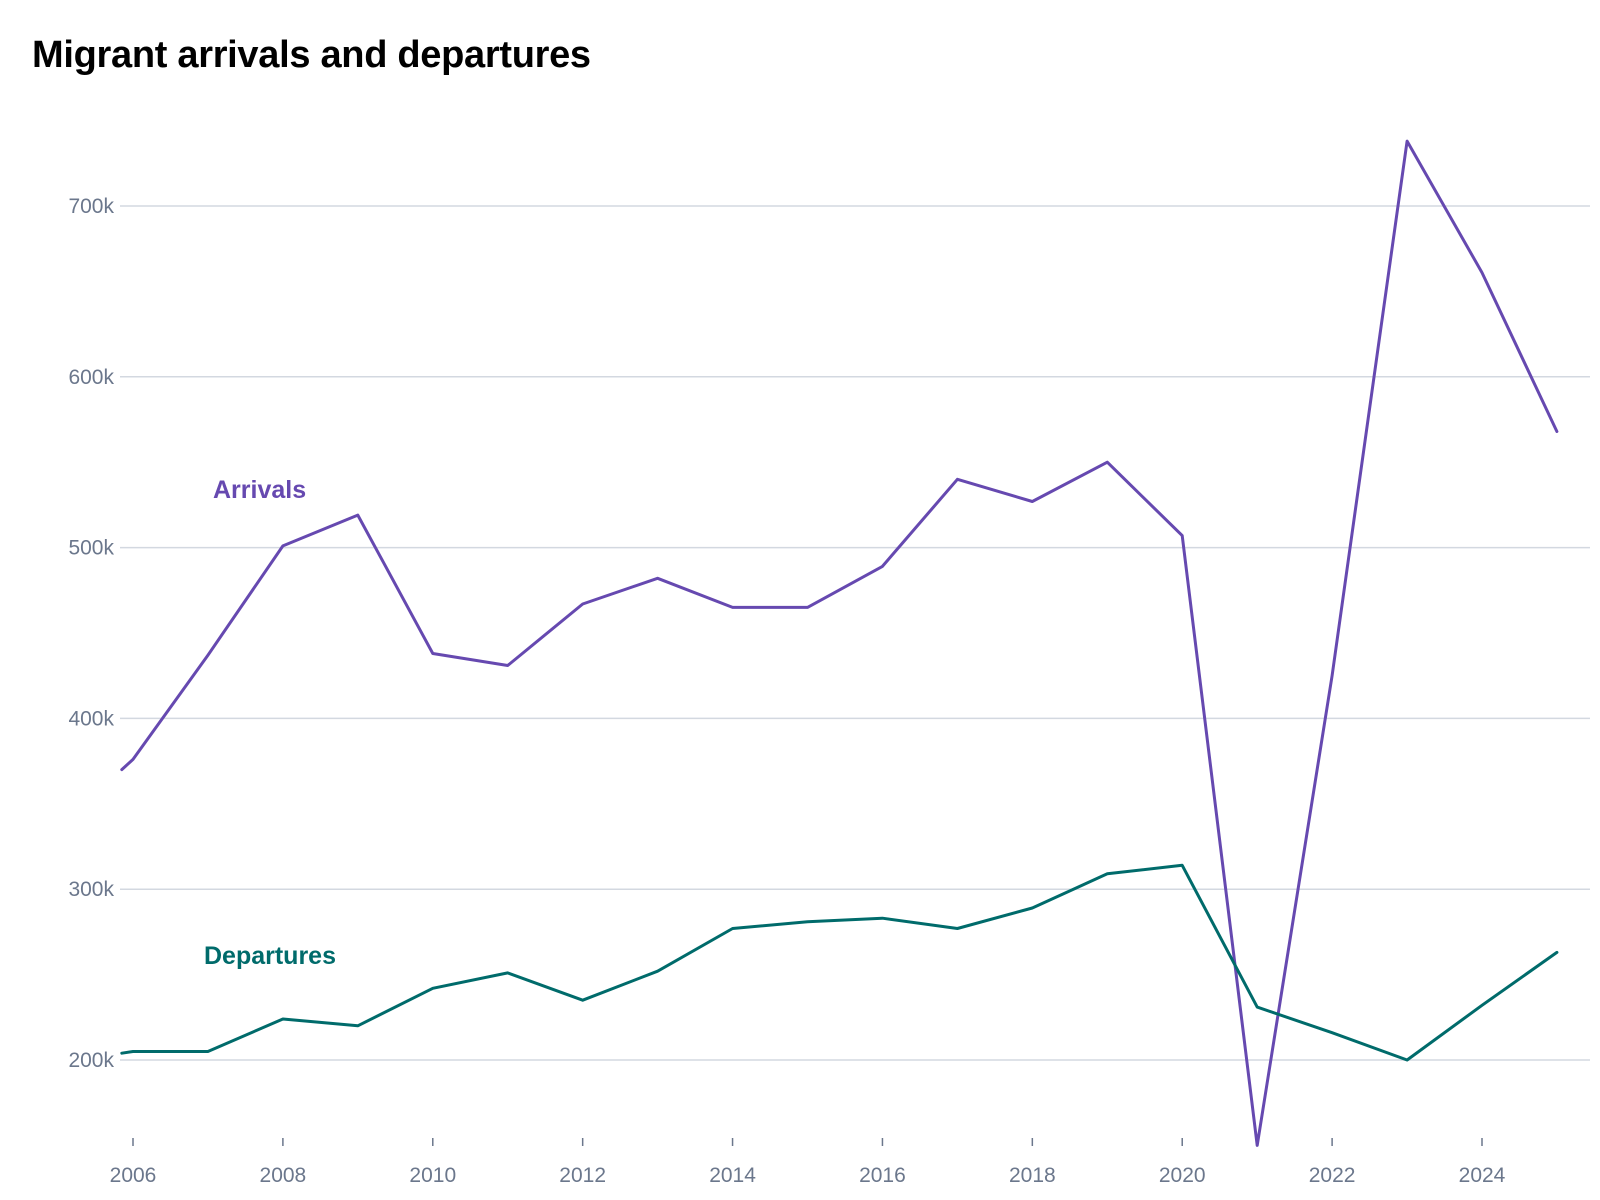 This screenshot has height=1200, width=1600. I want to click on series-label-arrivals: Arrivals, so click(259, 490).